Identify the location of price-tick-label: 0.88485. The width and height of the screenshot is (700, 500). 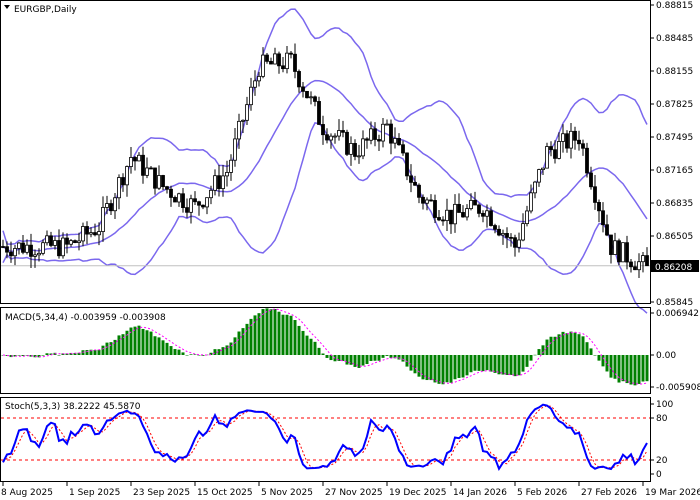
(674, 39).